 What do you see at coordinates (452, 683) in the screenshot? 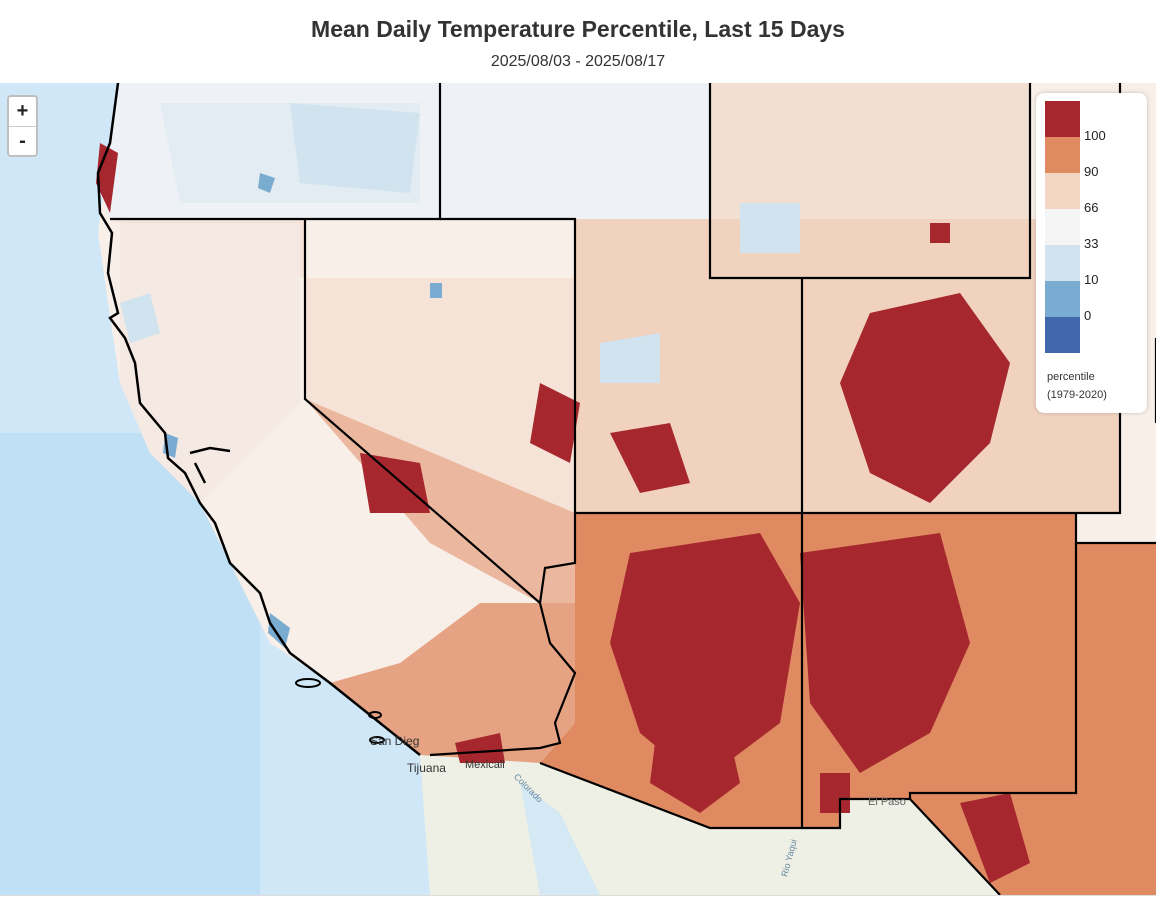
I see `region-socal-hot` at bounding box center [452, 683].